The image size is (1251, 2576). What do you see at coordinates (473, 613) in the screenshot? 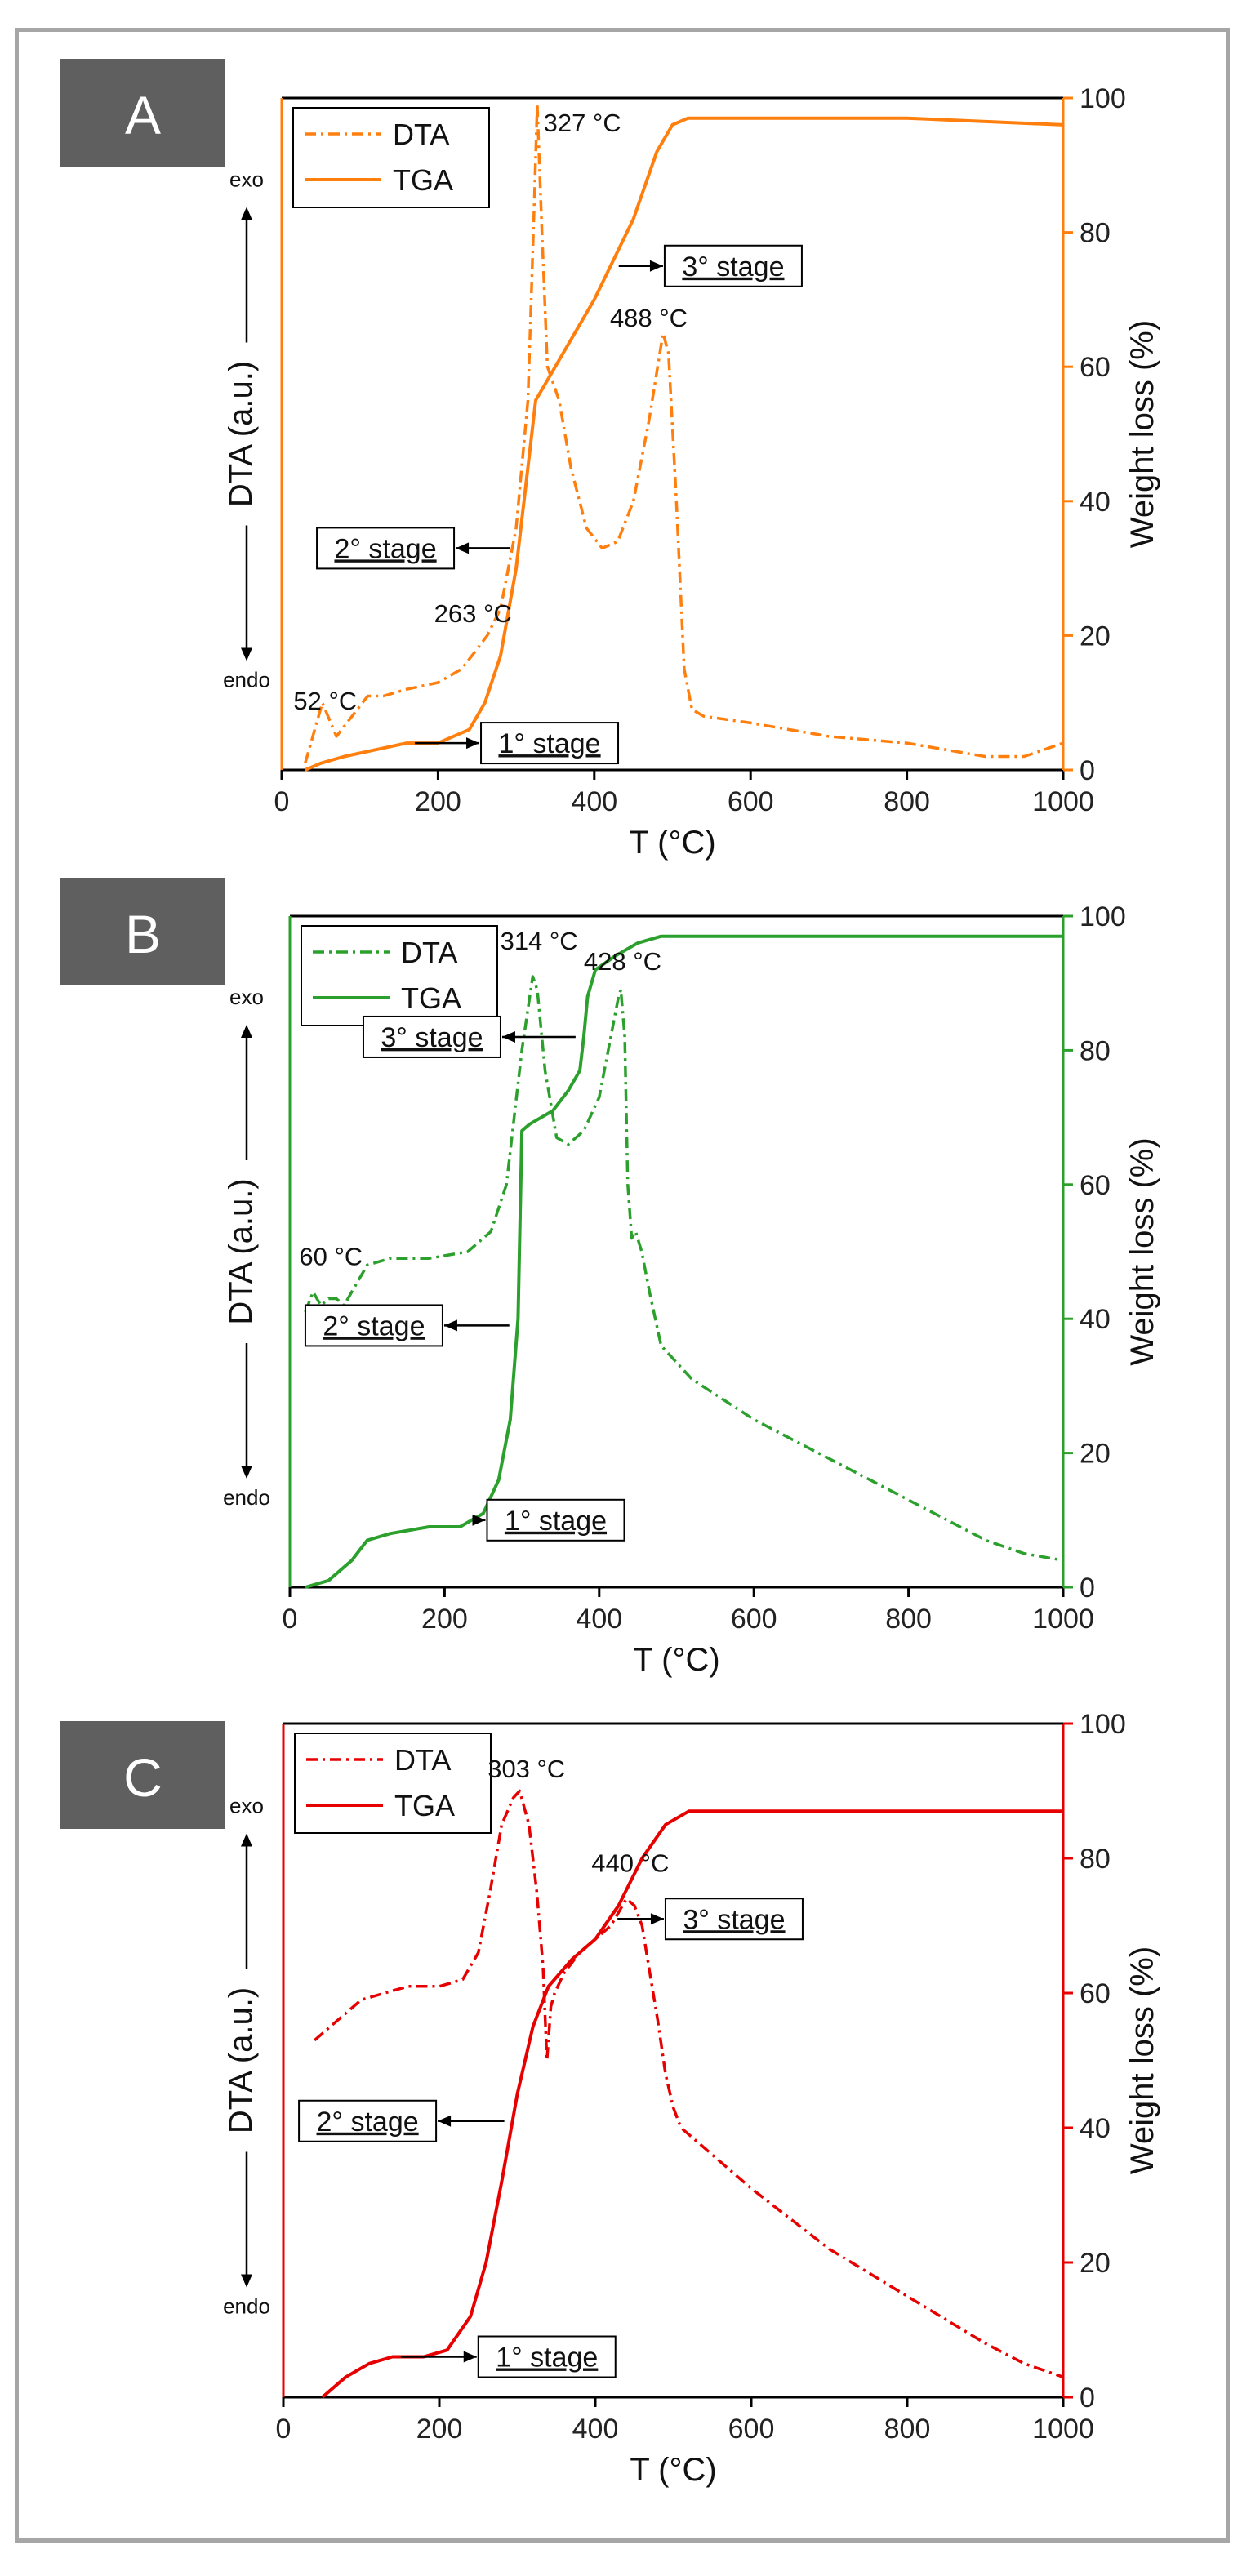
I see `peak-annotation: 263 °C` at bounding box center [473, 613].